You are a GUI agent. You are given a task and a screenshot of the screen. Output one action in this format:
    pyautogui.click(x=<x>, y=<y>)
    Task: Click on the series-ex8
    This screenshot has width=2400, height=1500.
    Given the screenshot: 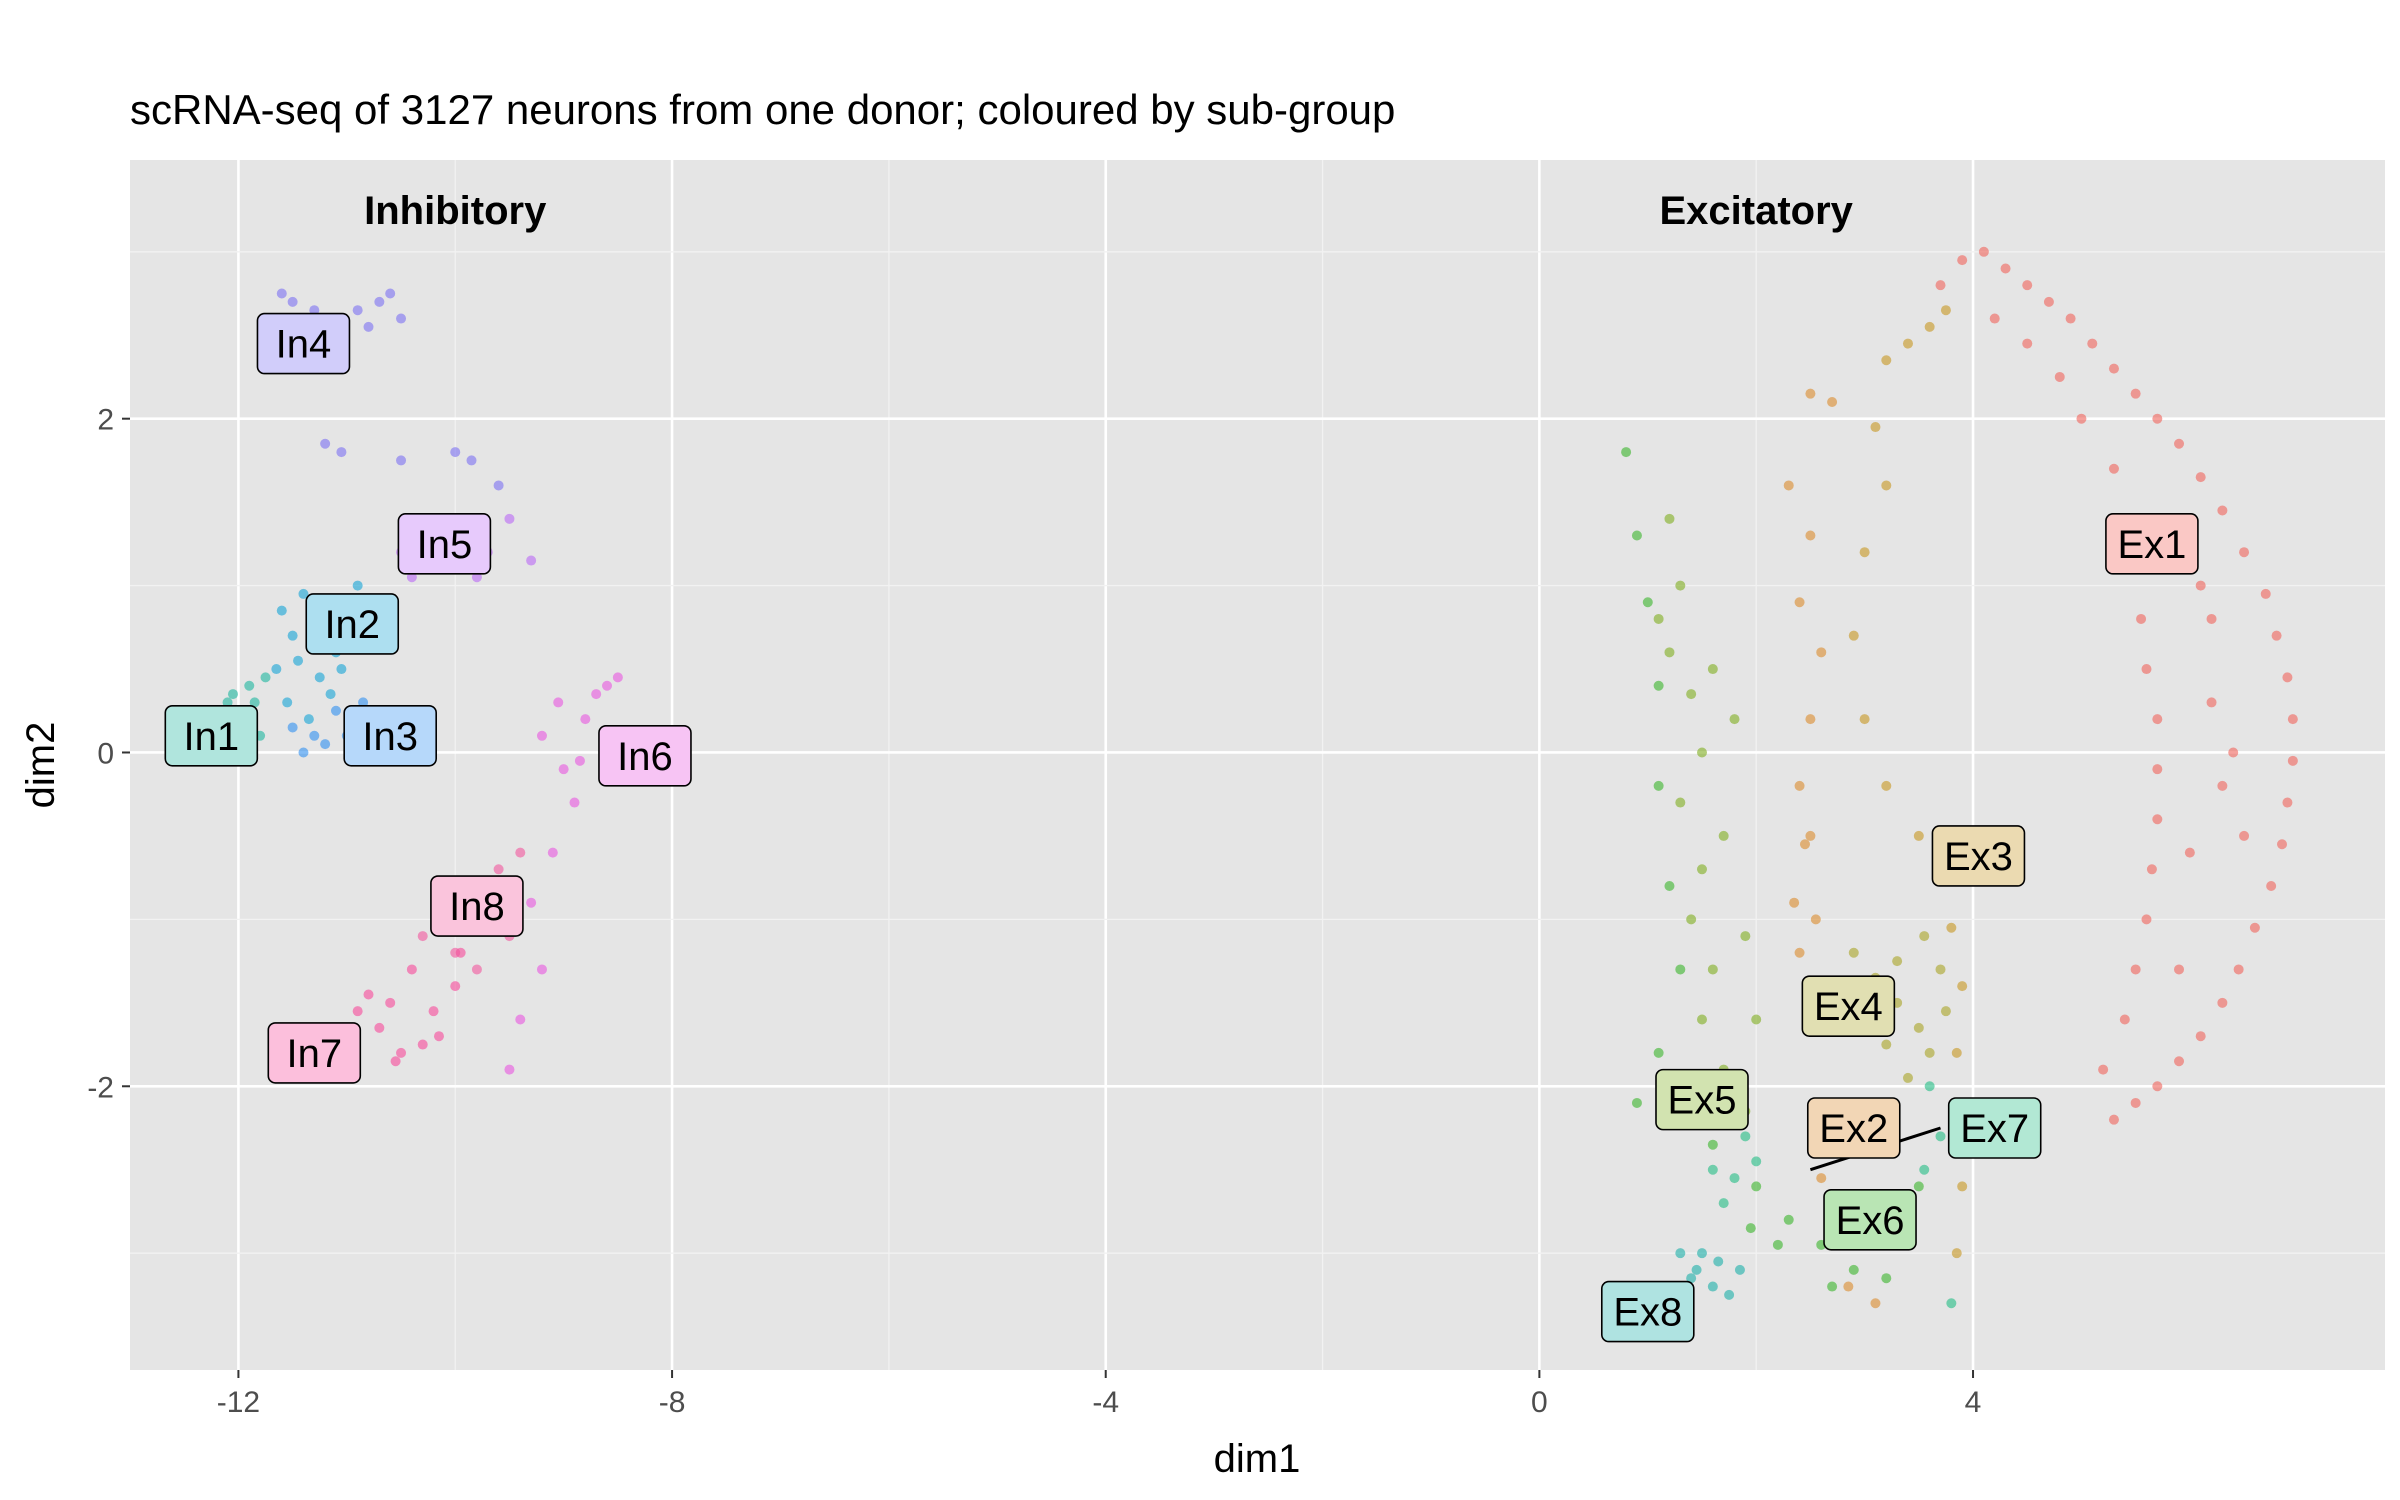 What is the action you would take?
    pyautogui.click(x=1710, y=1274)
    